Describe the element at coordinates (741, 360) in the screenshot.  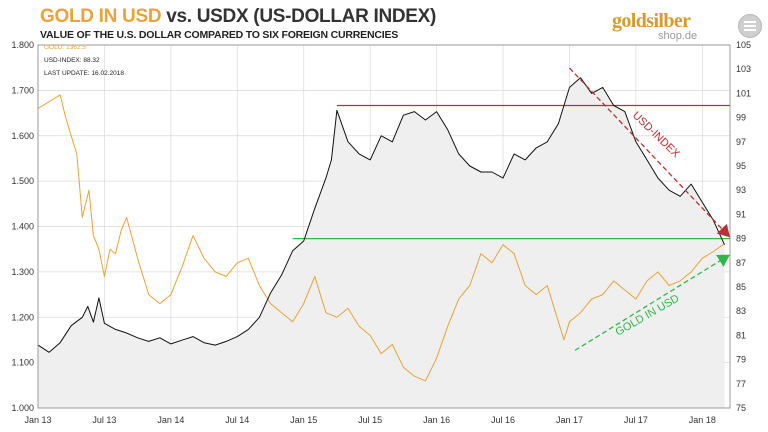
I see `right-tick-label: 79` at that location.